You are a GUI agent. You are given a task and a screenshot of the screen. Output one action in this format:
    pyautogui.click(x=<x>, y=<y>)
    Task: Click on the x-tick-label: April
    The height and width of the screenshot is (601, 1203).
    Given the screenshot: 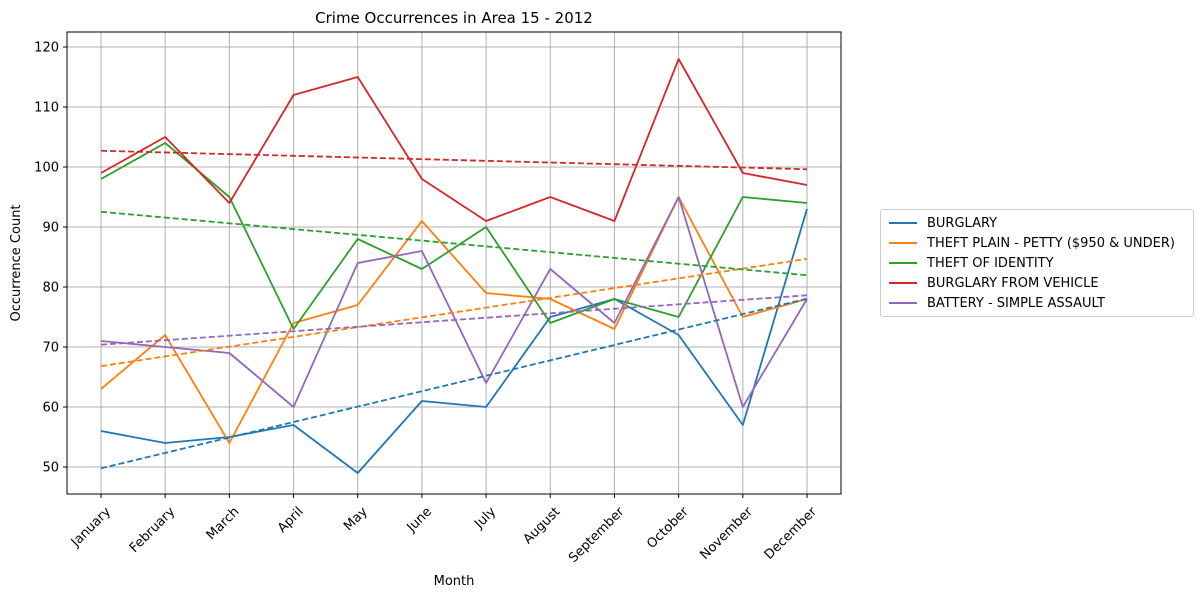 What is the action you would take?
    pyautogui.click(x=291, y=520)
    